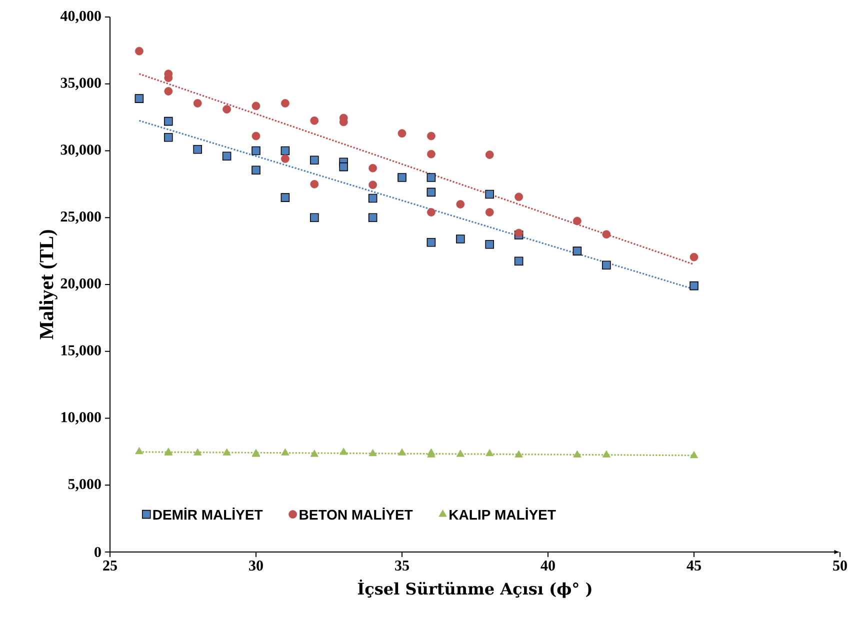 The height and width of the screenshot is (619, 853). What do you see at coordinates (475, 588) in the screenshot?
I see `x-axis-title: İçsel Sürtünme Açısı (ϕ° )` at bounding box center [475, 588].